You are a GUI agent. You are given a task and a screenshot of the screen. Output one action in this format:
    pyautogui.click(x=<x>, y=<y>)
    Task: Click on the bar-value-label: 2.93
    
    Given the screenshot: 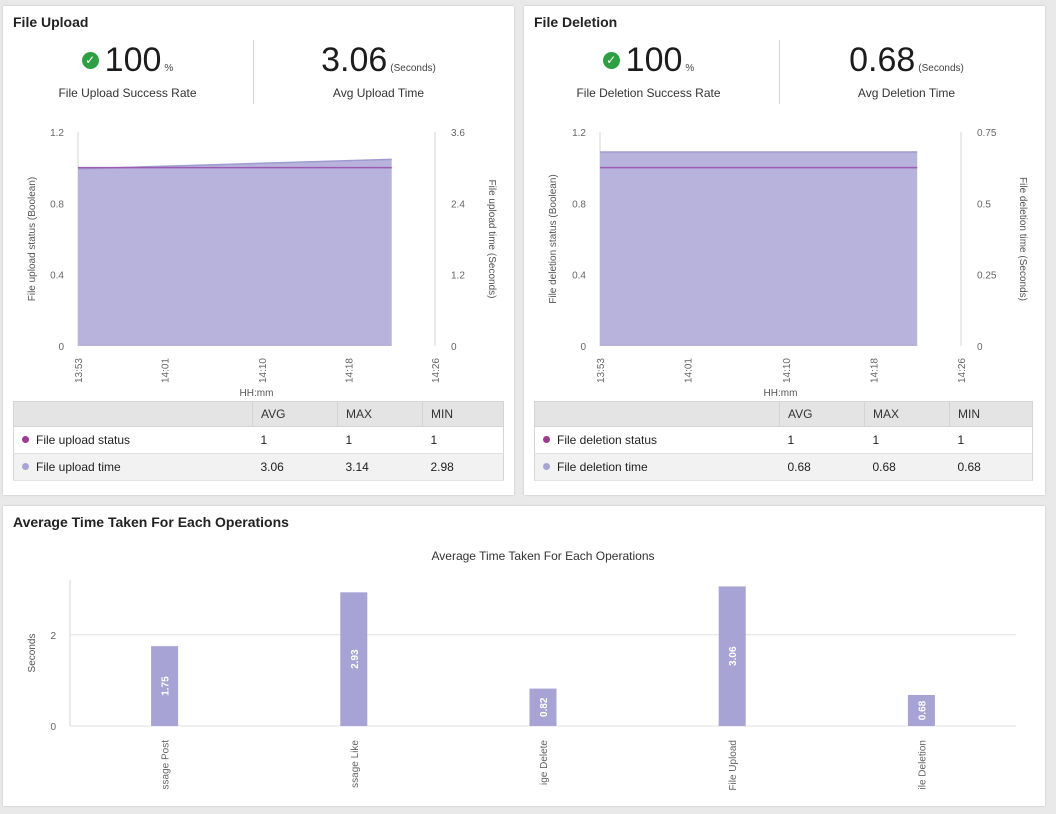 What is the action you would take?
    pyautogui.click(x=355, y=659)
    